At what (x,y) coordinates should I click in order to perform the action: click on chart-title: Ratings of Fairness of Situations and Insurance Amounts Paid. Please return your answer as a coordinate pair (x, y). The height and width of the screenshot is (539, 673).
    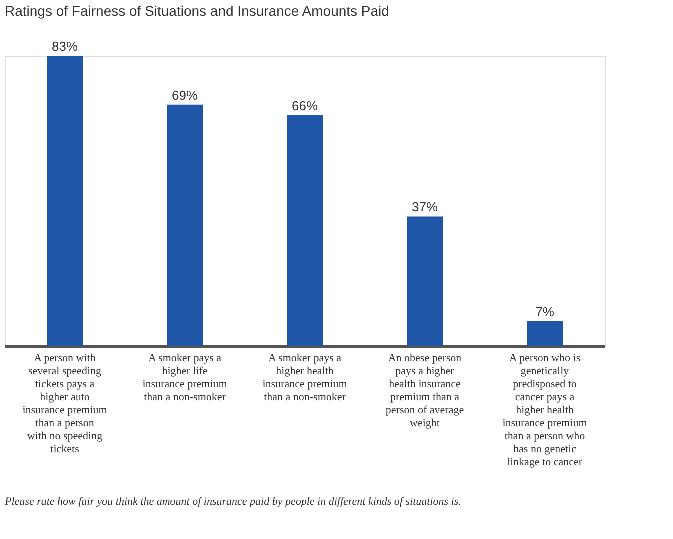
    Looking at the image, I should click on (197, 11).